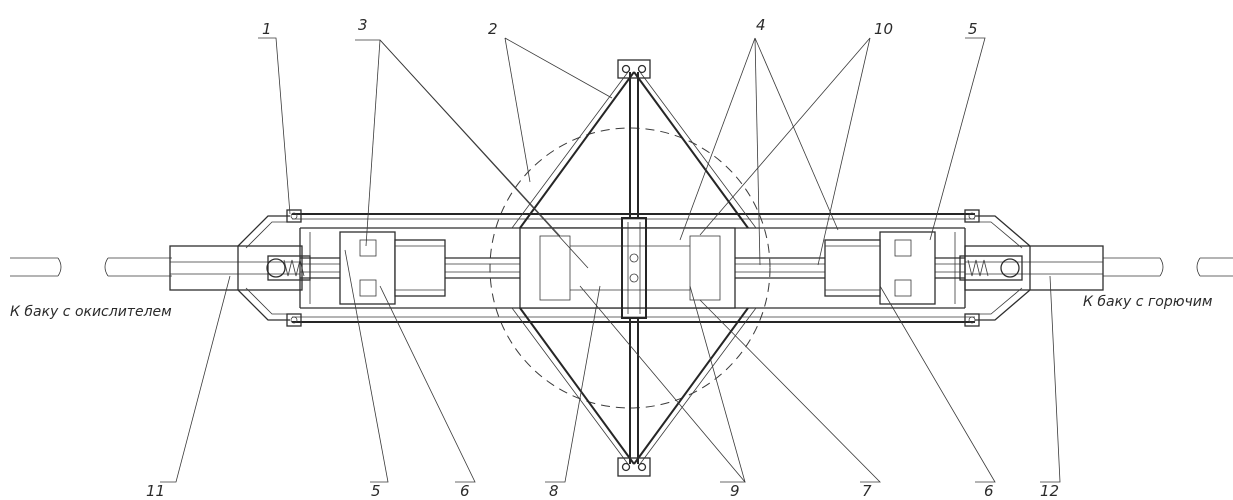  What do you see at coordinates (989, 491) in the screenshot?
I see `label-6-right: 6` at bounding box center [989, 491].